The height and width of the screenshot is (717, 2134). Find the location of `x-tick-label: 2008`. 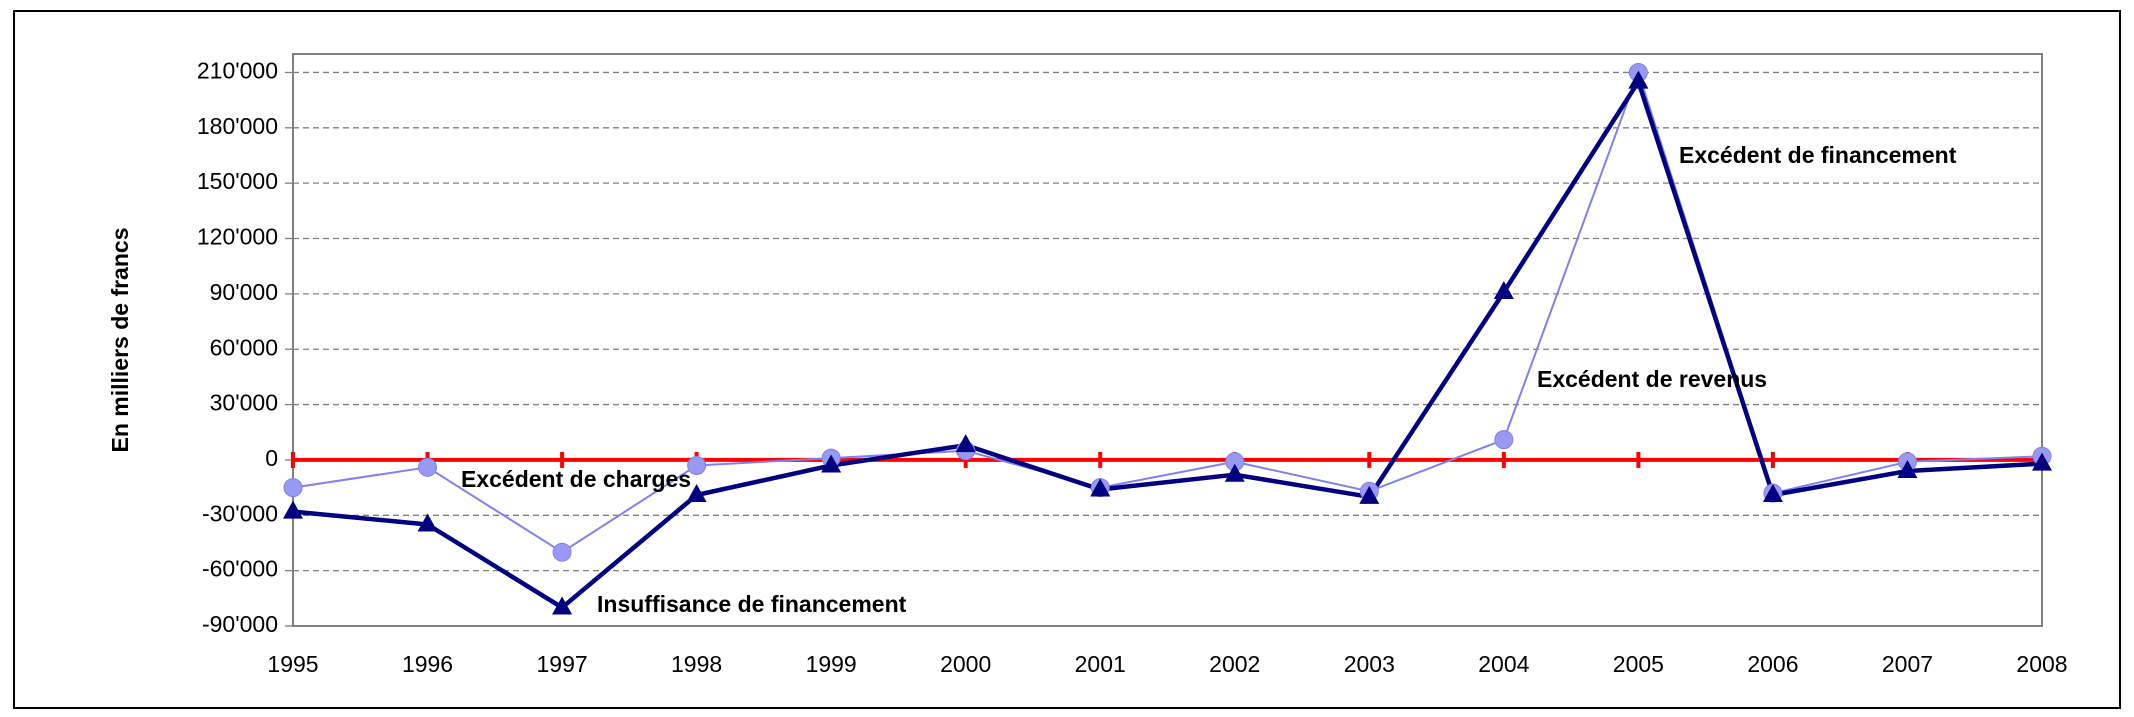

x-tick-label: 2008 is located at coordinates (2041, 664).